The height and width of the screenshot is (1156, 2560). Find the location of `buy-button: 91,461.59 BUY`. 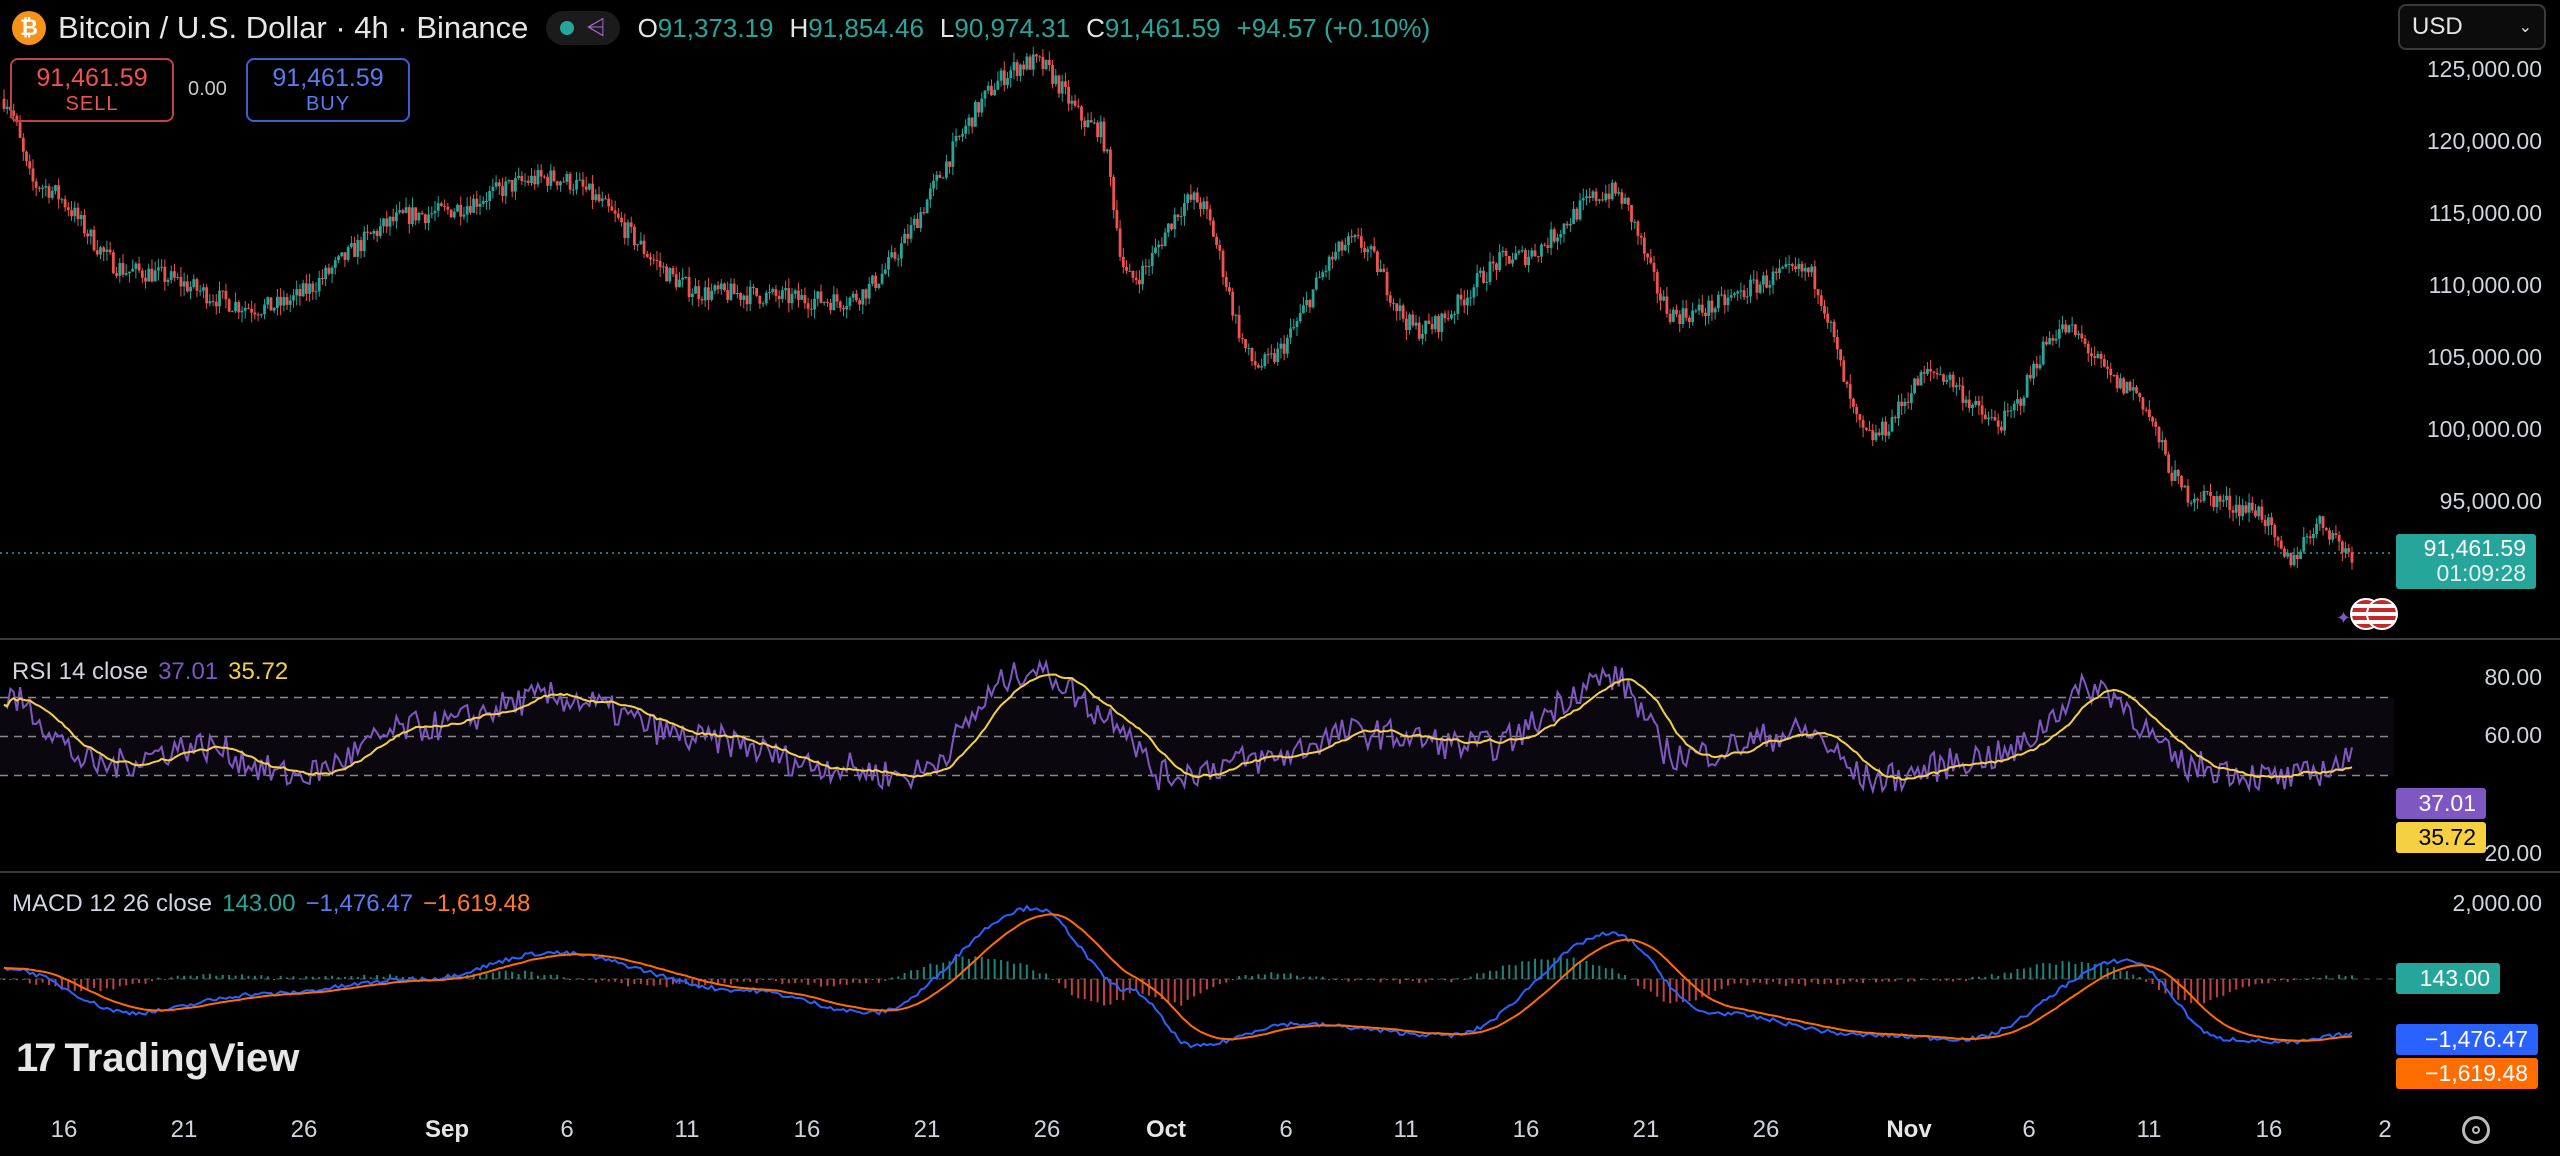

buy-button: 91,461.59 BUY is located at coordinates (328, 90).